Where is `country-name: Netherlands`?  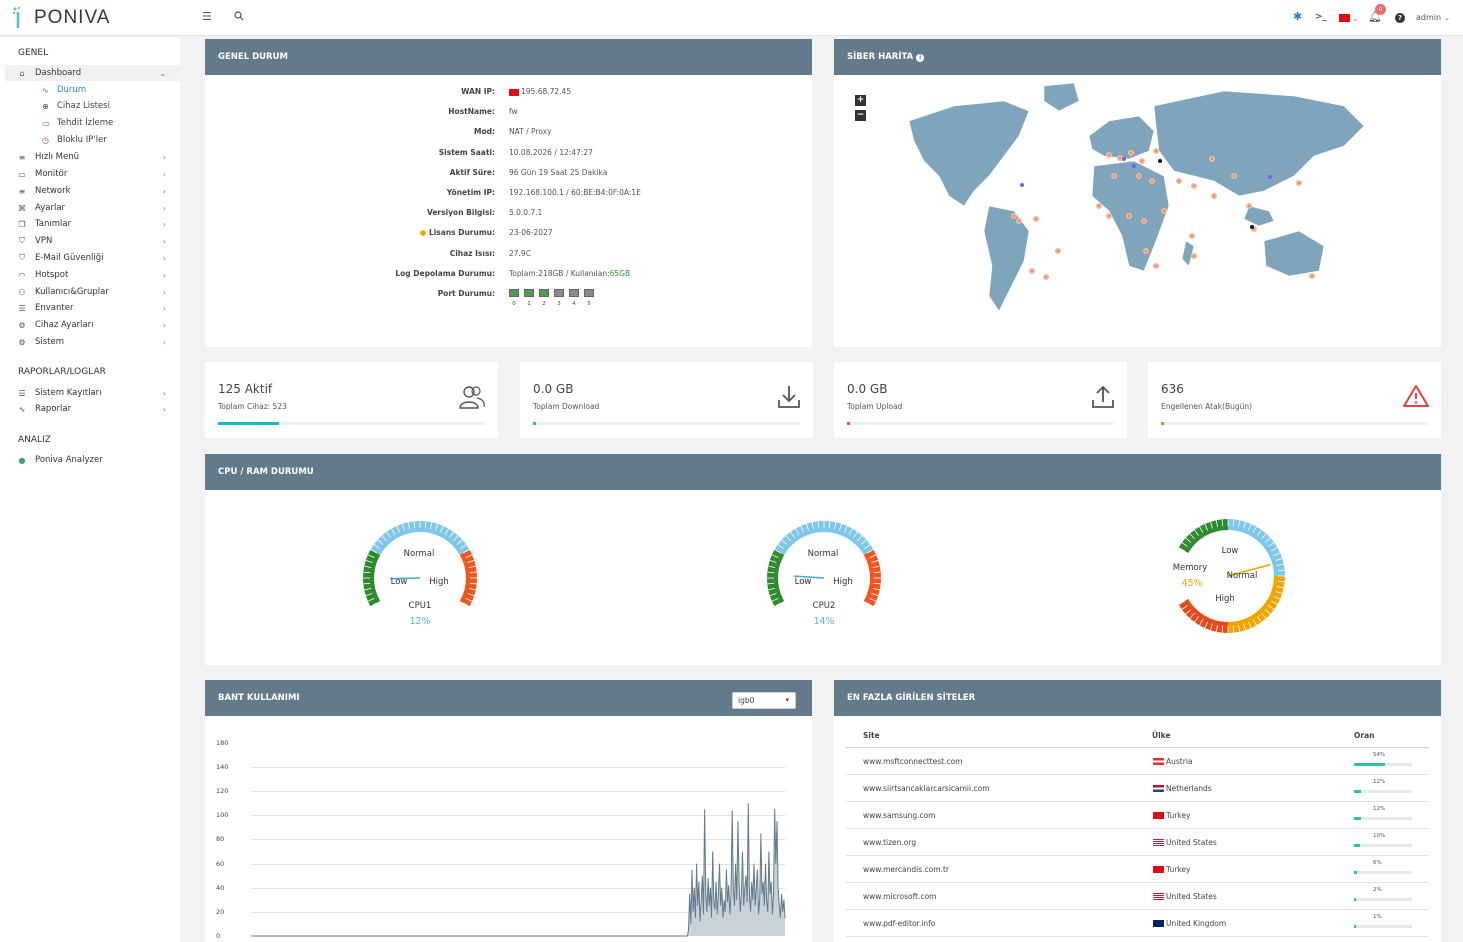 country-name: Netherlands is located at coordinates (1189, 788).